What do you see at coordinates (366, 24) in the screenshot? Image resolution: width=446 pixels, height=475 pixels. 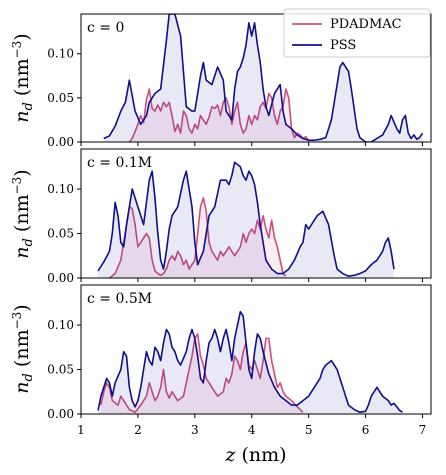 I see `legend-label-pdadmac: PDADMAC` at bounding box center [366, 24].